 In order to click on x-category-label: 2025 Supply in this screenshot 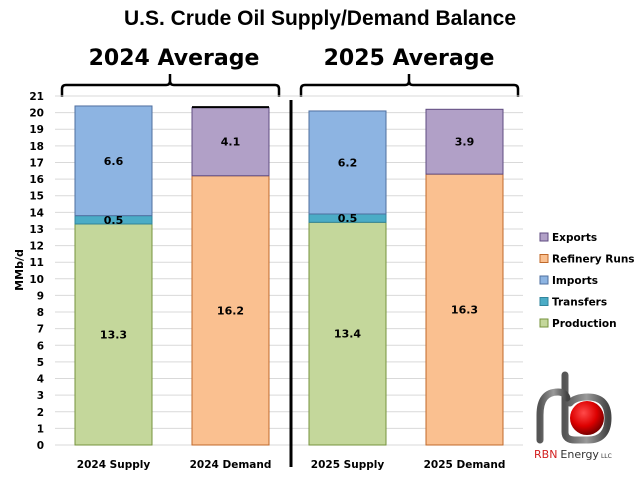, I will do `click(348, 465)`.